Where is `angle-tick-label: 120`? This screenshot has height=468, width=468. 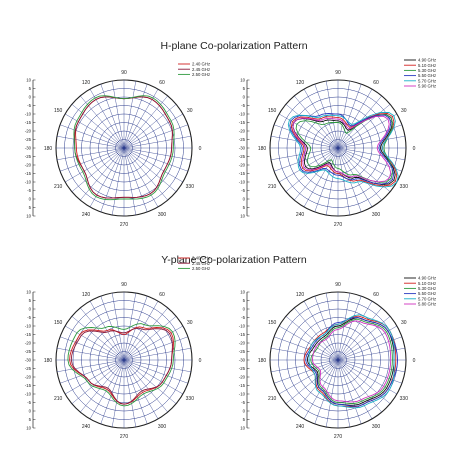 angle-tick-label: 120 is located at coordinates (86, 83).